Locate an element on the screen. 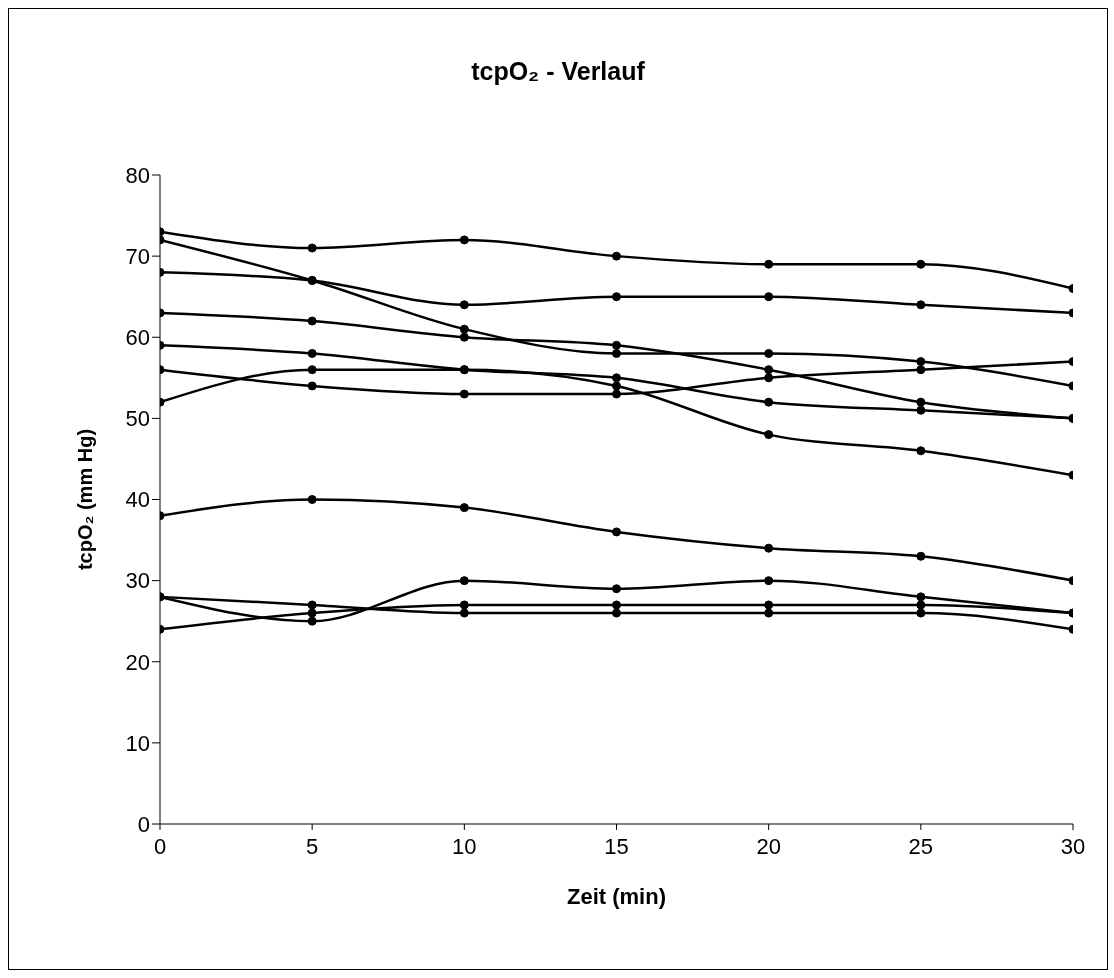  y-tick-label: 70 is located at coordinates (137, 256).